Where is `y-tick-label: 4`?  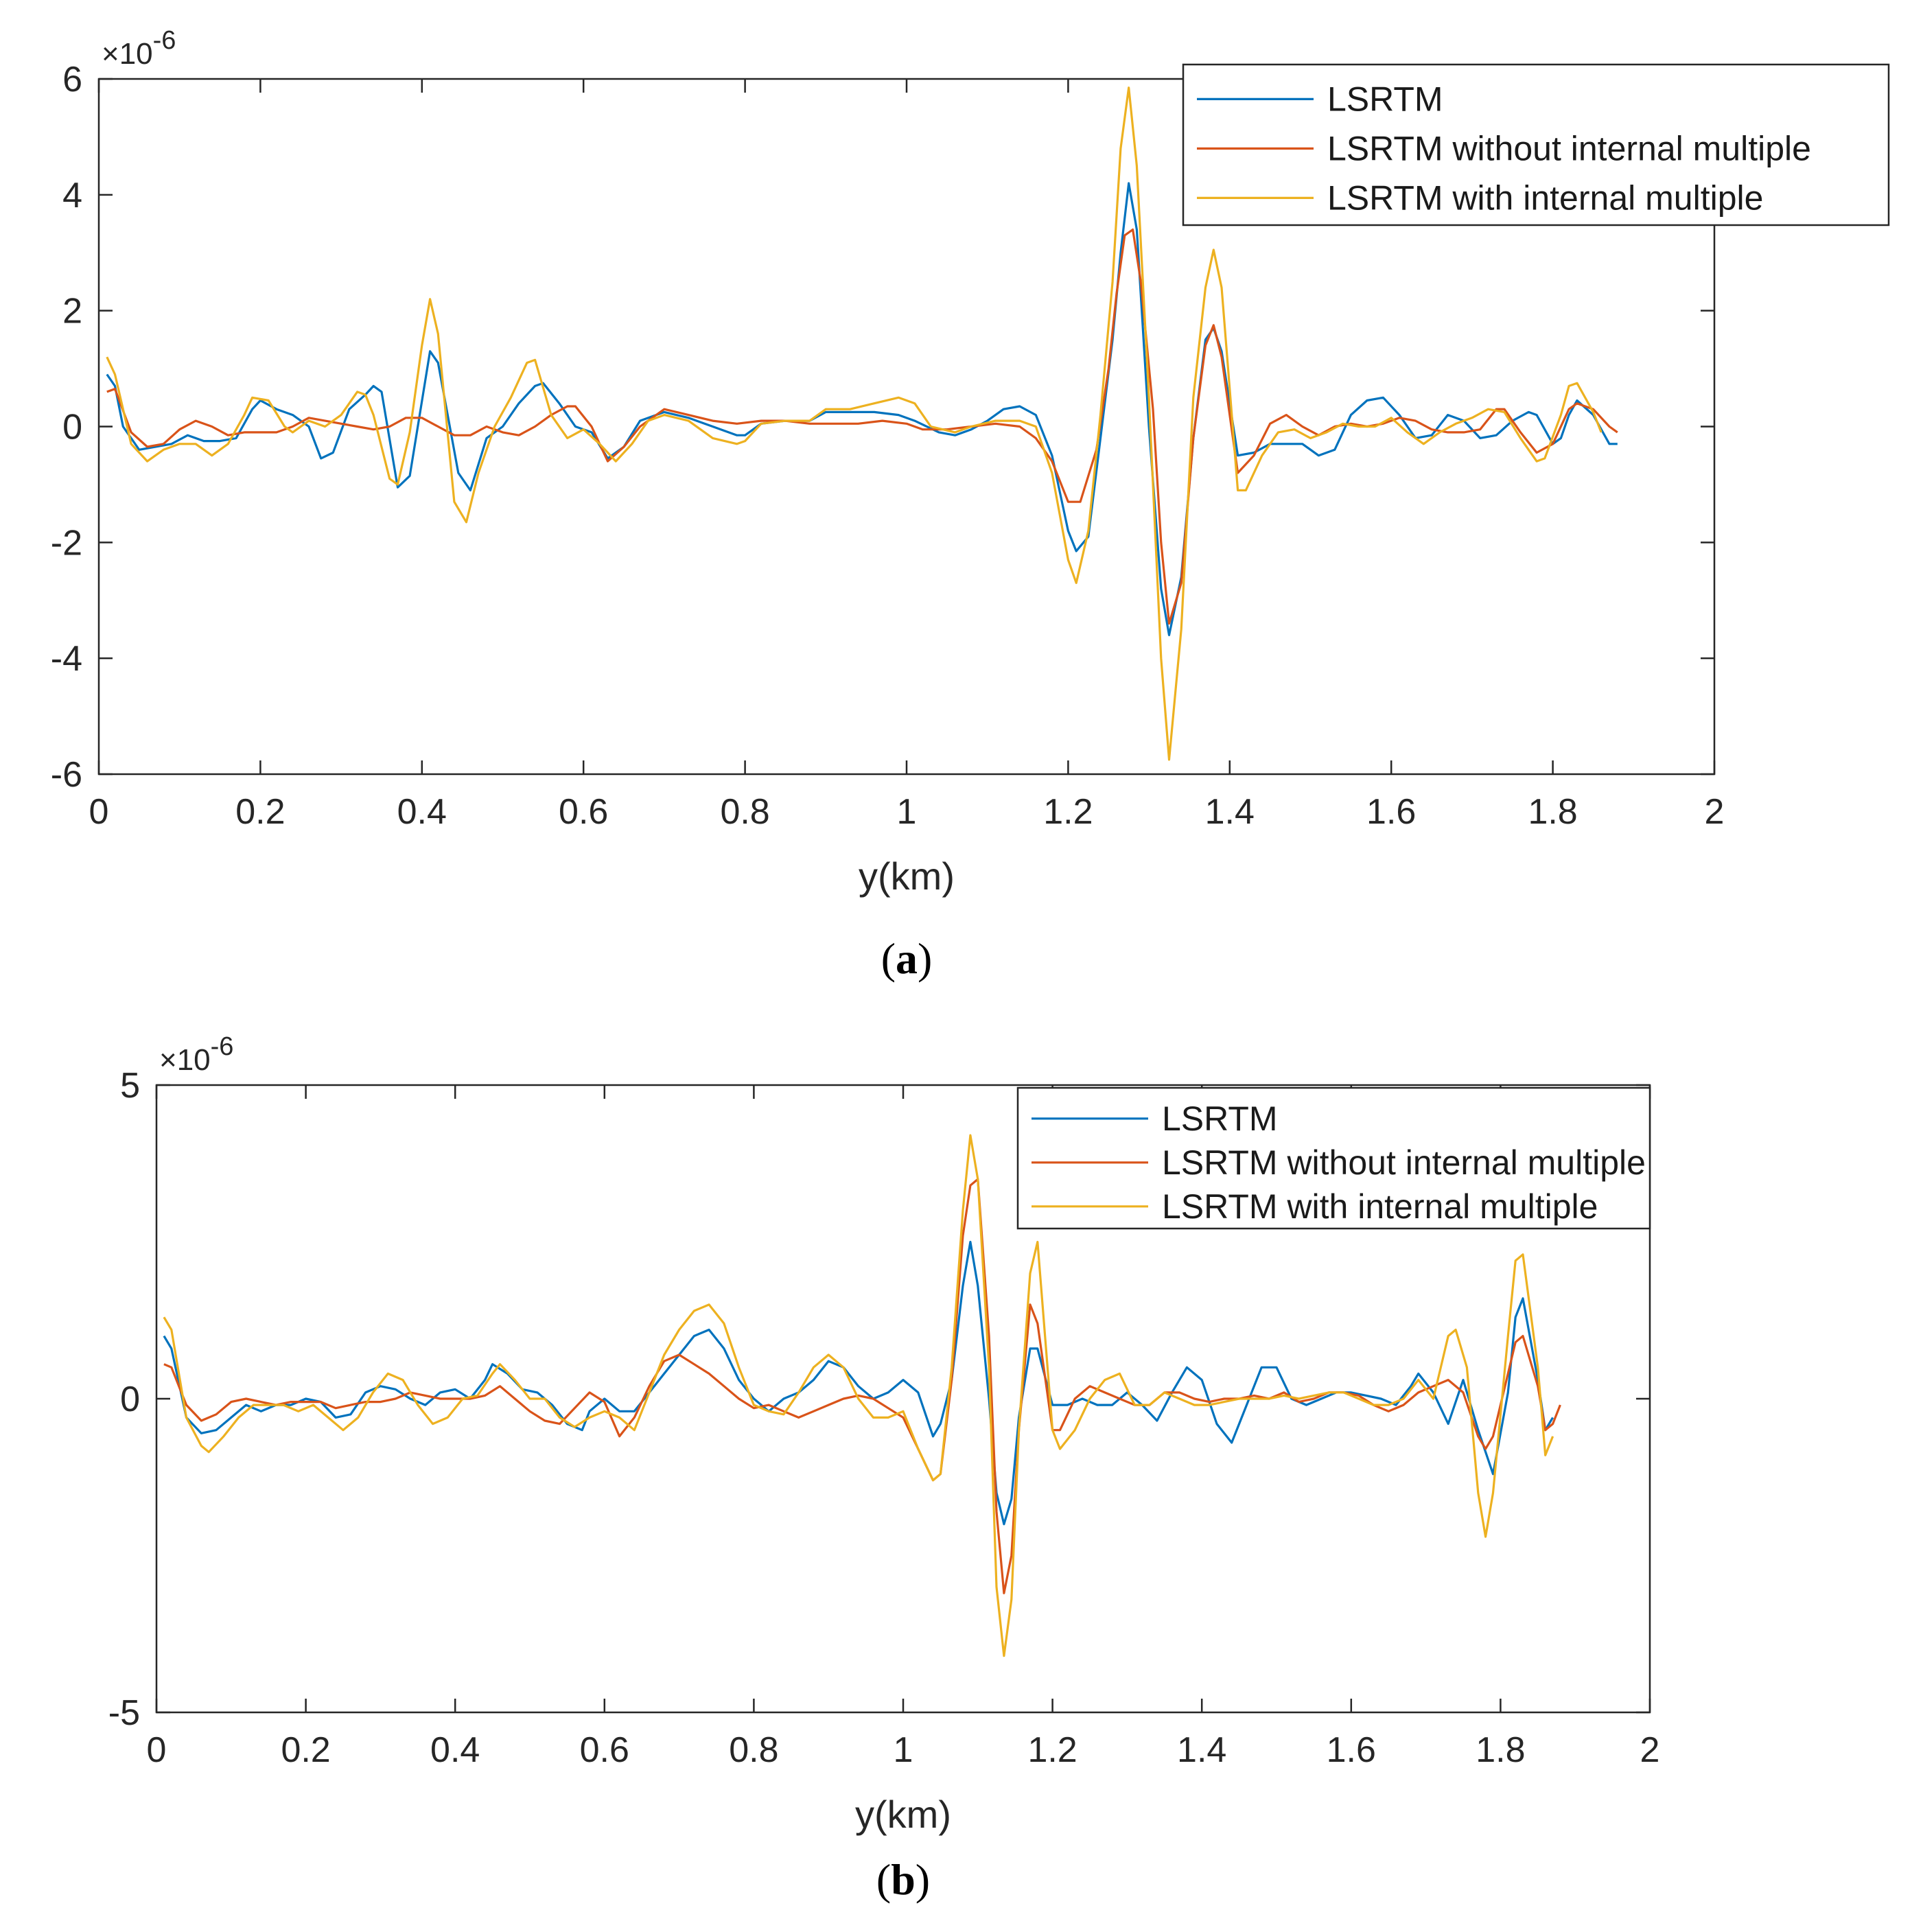 y-tick-label: 4 is located at coordinates (72, 196).